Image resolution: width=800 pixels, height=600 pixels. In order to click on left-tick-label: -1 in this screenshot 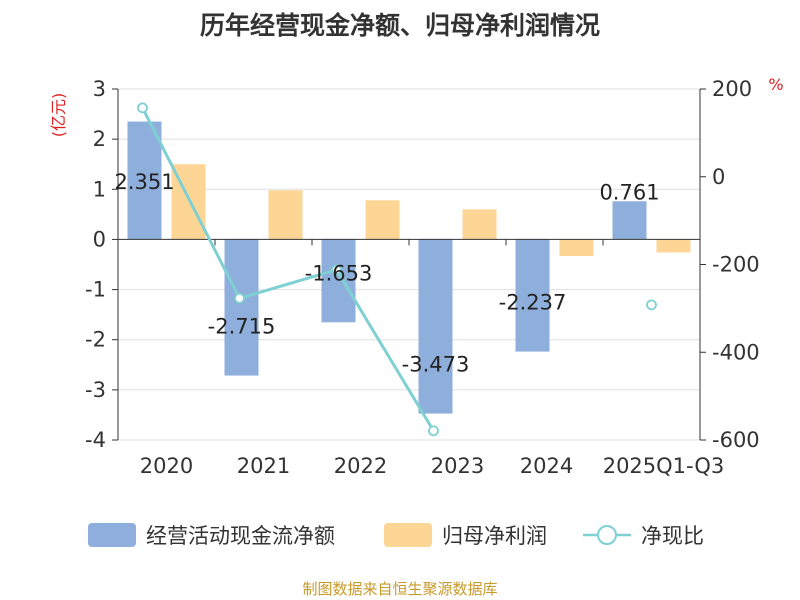, I will do `click(95, 290)`.